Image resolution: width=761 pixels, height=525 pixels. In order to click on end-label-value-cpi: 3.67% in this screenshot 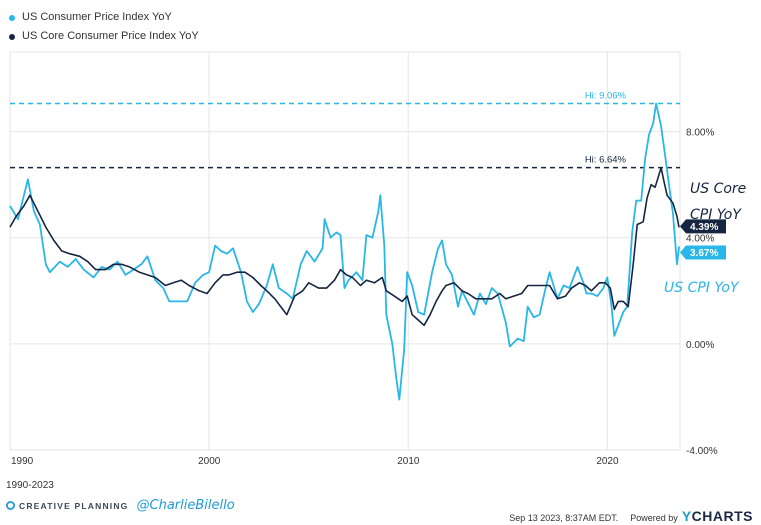, I will do `click(704, 253)`.